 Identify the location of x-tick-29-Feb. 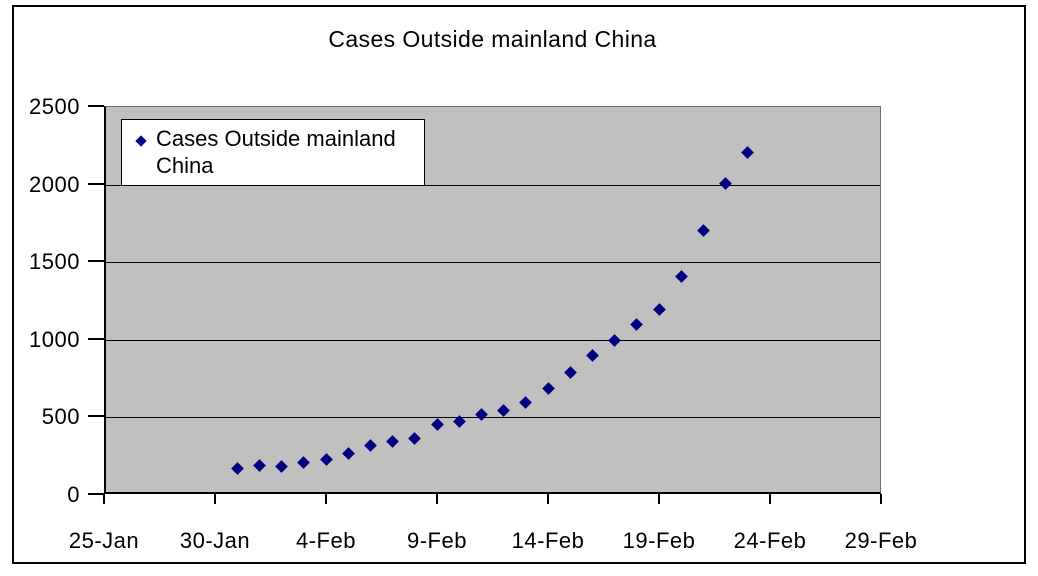
(881, 499).